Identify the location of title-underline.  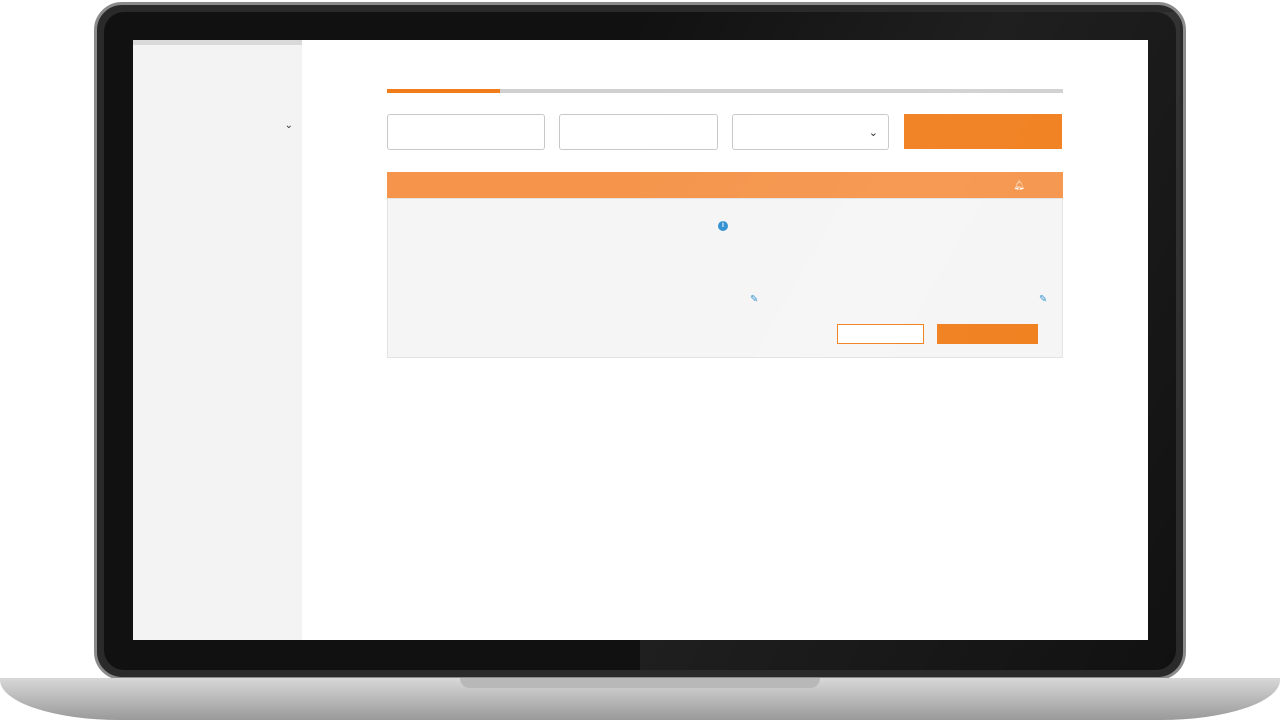
(725, 91).